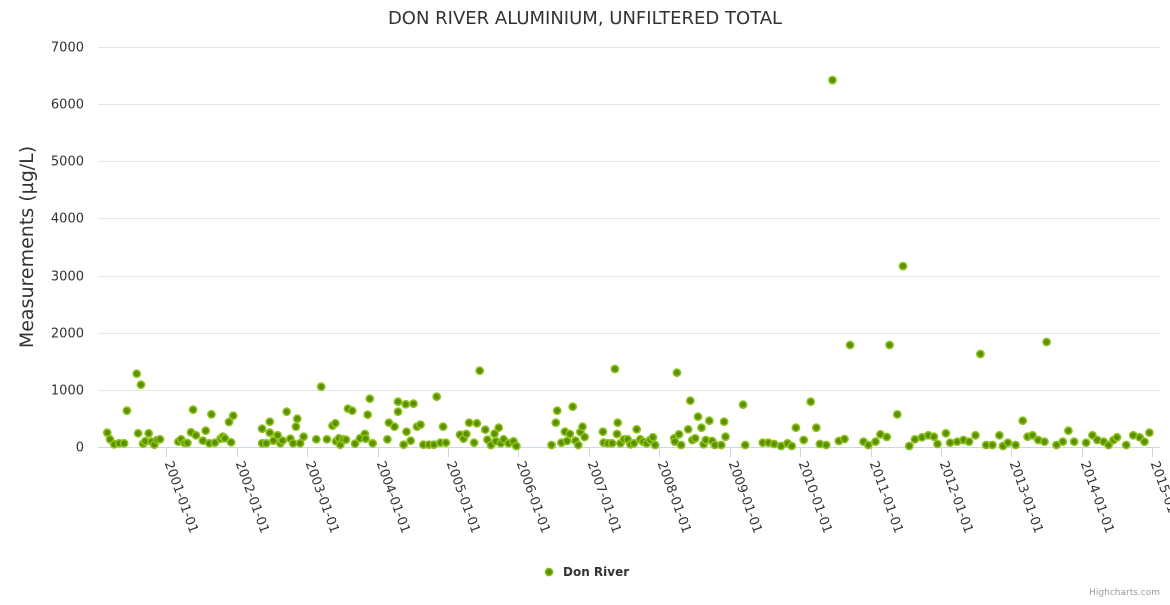 The height and width of the screenshot is (605, 1170). What do you see at coordinates (1124, 593) in the screenshot?
I see `credits-link: Highcharts.com` at bounding box center [1124, 593].